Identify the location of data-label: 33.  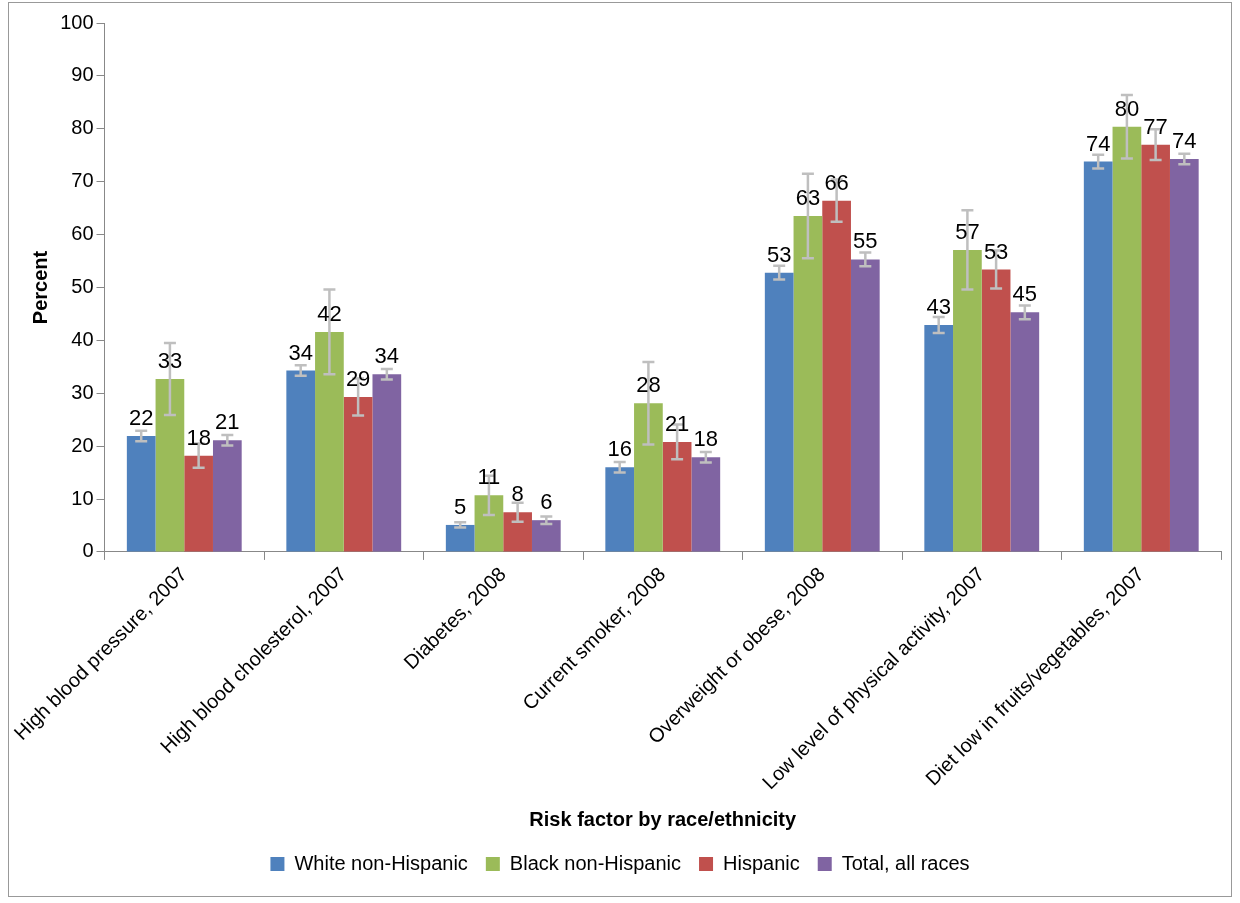
(170, 361).